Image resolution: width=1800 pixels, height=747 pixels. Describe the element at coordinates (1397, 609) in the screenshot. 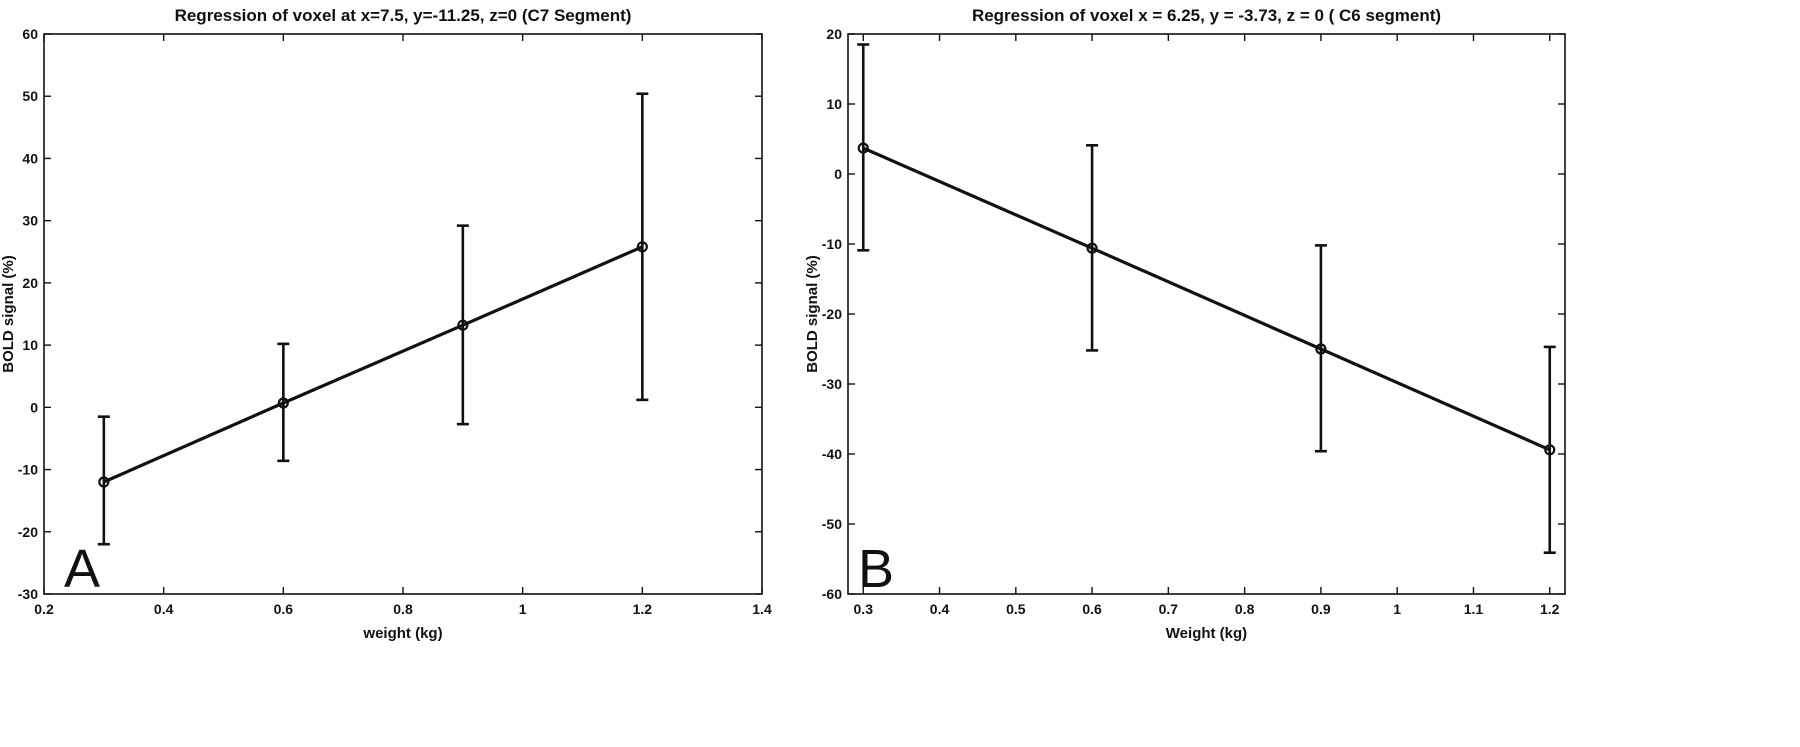

I see `panel-b-x-tick-label: 1` at that location.